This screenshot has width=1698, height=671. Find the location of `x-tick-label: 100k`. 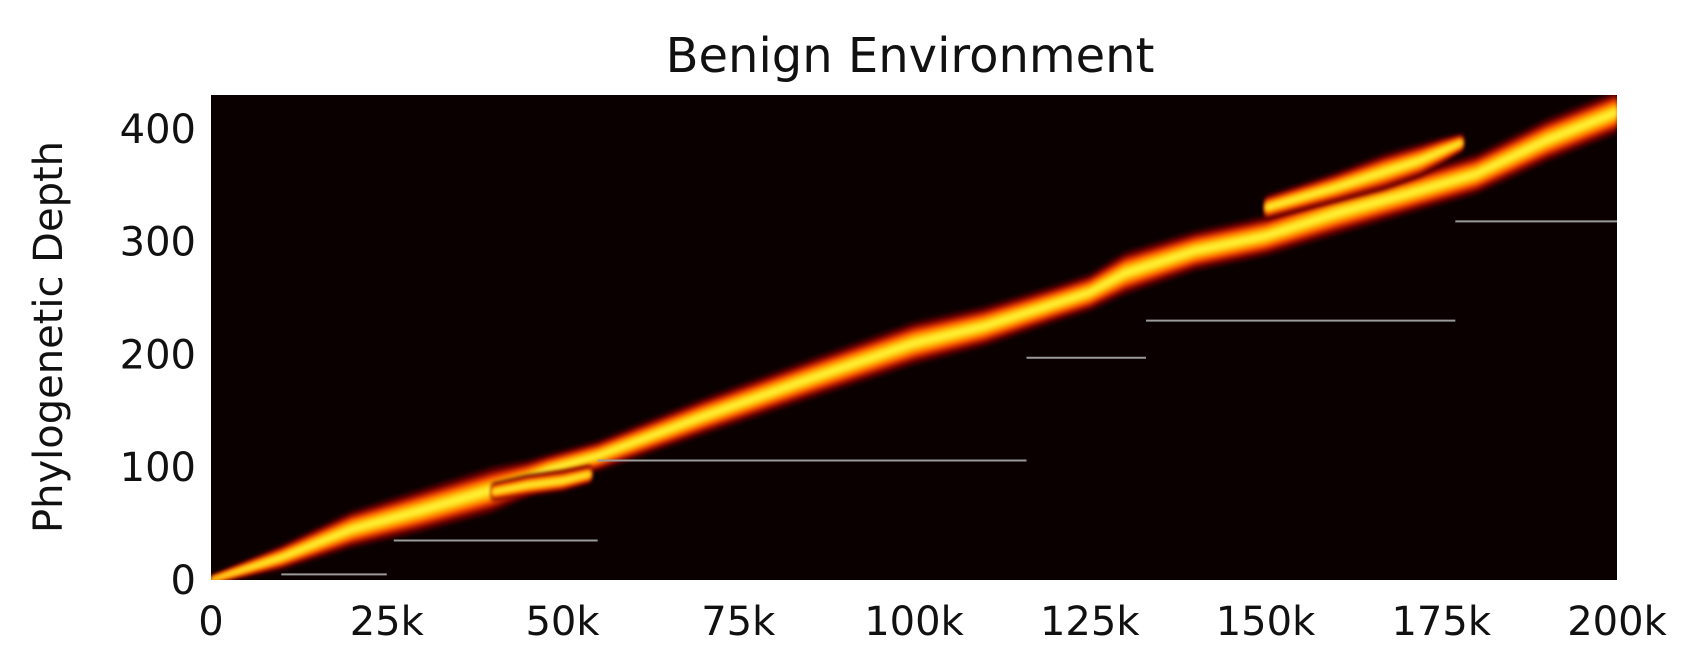

x-tick-label: 100k is located at coordinates (914, 622).